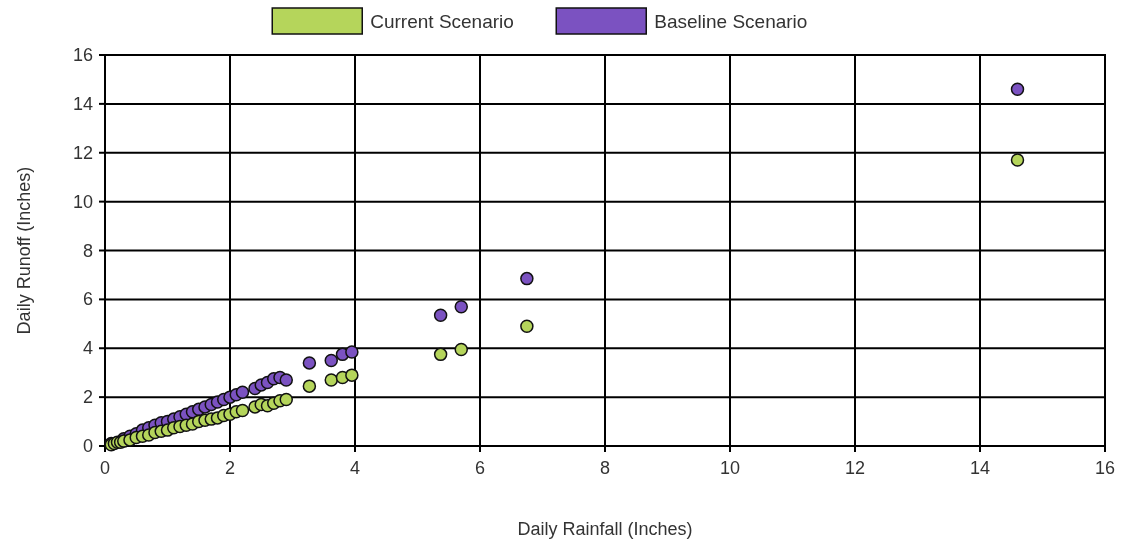 The image size is (1123, 546). Describe the element at coordinates (605, 468) in the screenshot. I see `x-tick-label: 8` at that location.